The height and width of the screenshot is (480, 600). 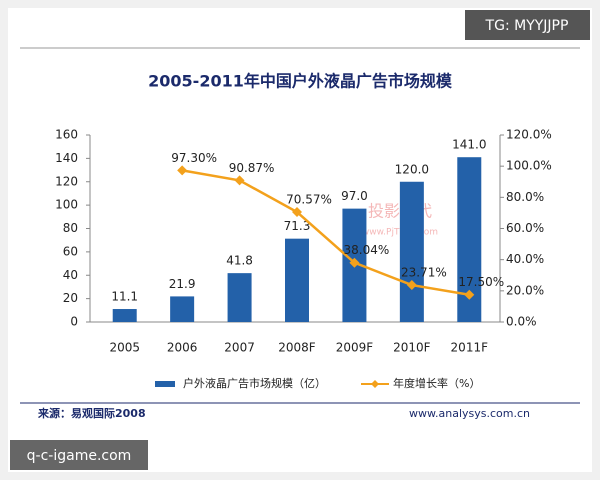 I want to click on point-label: 97.30%, so click(x=194, y=158).